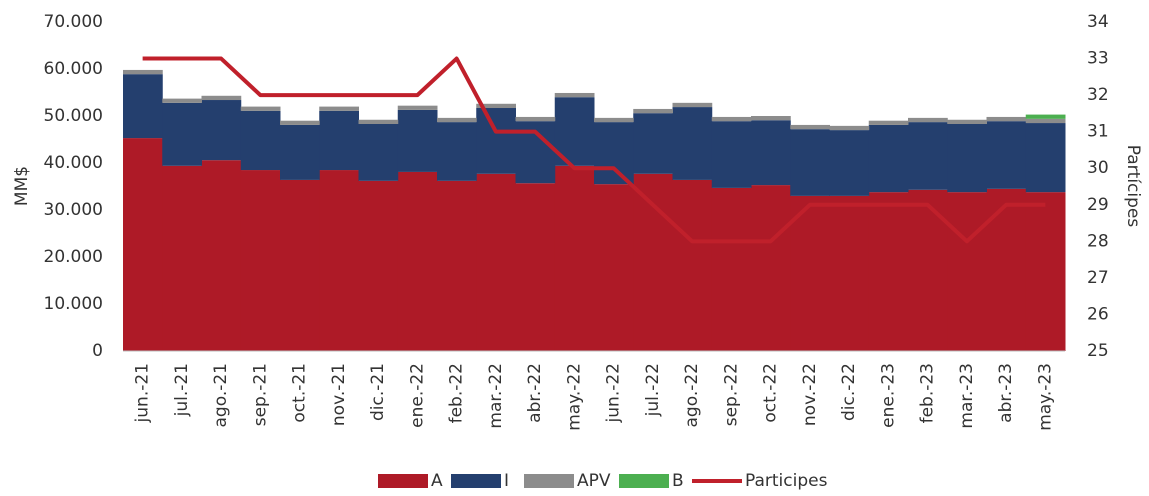 Image resolution: width=1149 pixels, height=496 pixels. Describe the element at coordinates (73, 69) in the screenshot. I see `y-tick-label: 60.000` at that location.